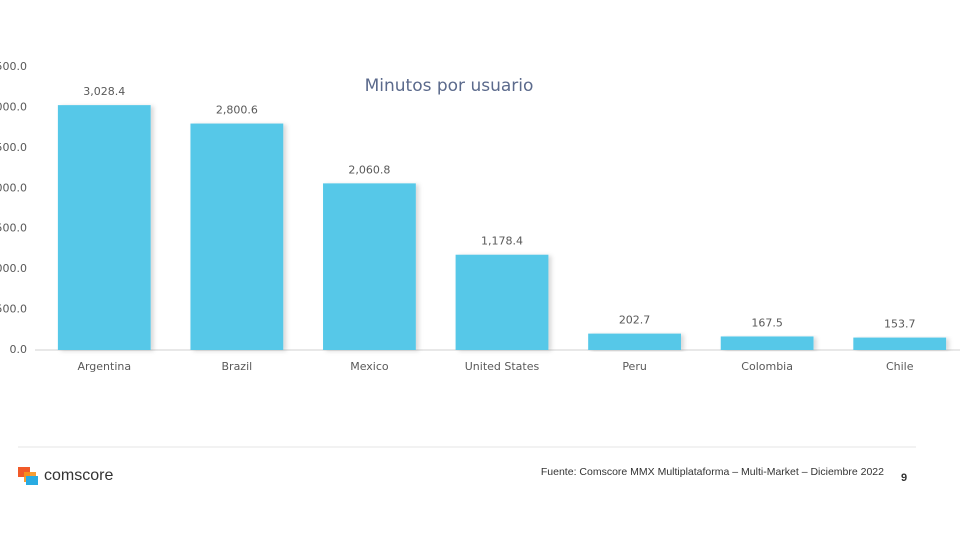 This screenshot has width=960, height=534. What do you see at coordinates (900, 324) in the screenshot?
I see `data-label: 153.7` at bounding box center [900, 324].